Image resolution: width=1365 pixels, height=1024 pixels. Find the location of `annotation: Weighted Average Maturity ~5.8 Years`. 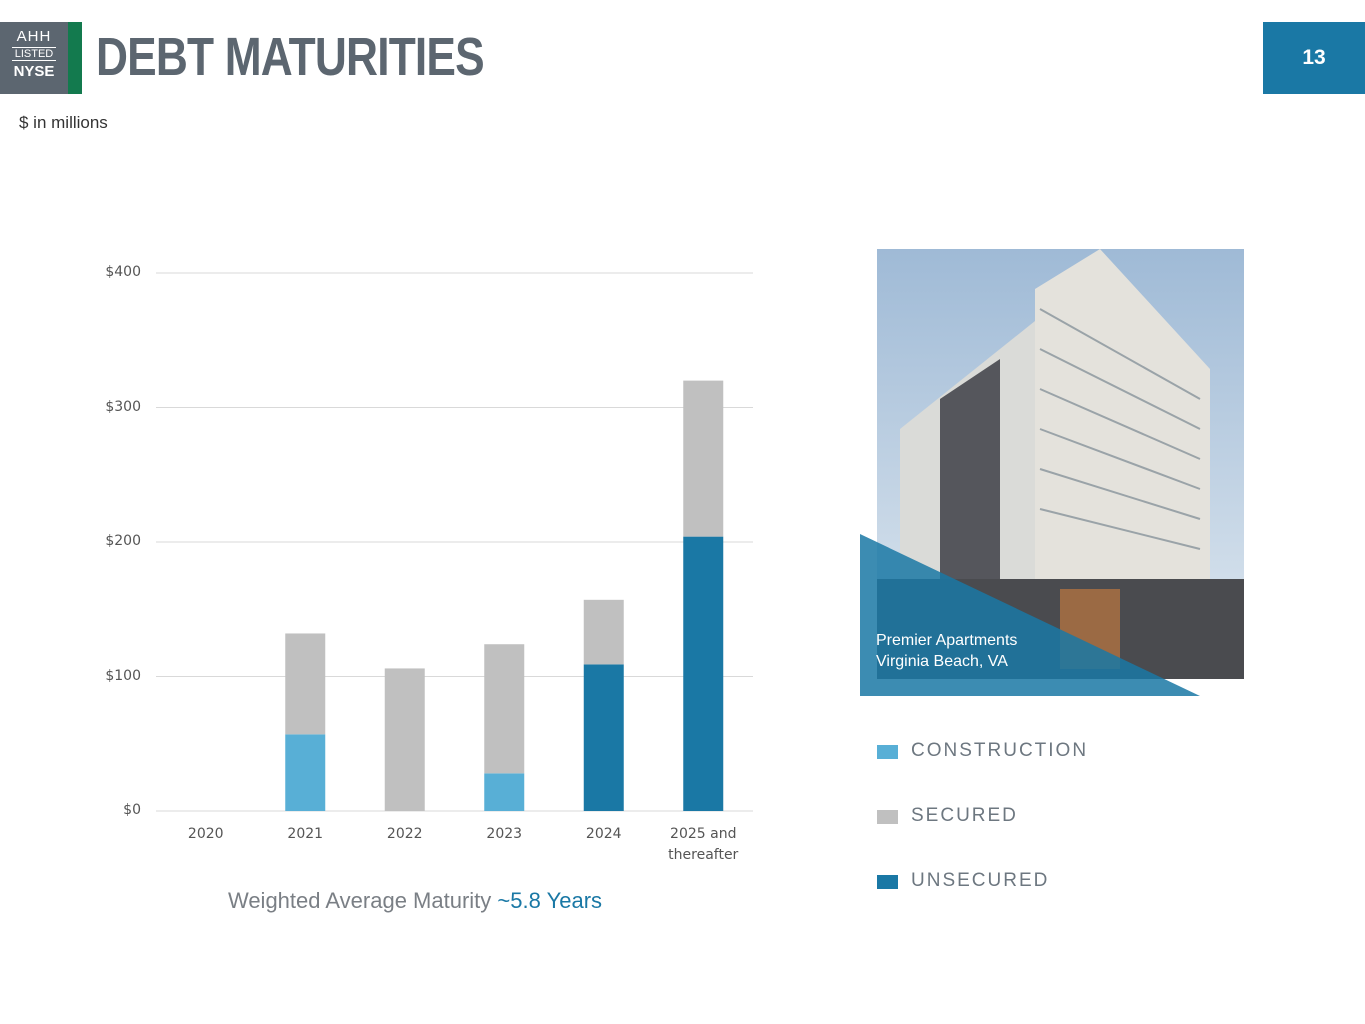

annotation: Weighted Average Maturity ~5.8 Years is located at coordinates (415, 901).